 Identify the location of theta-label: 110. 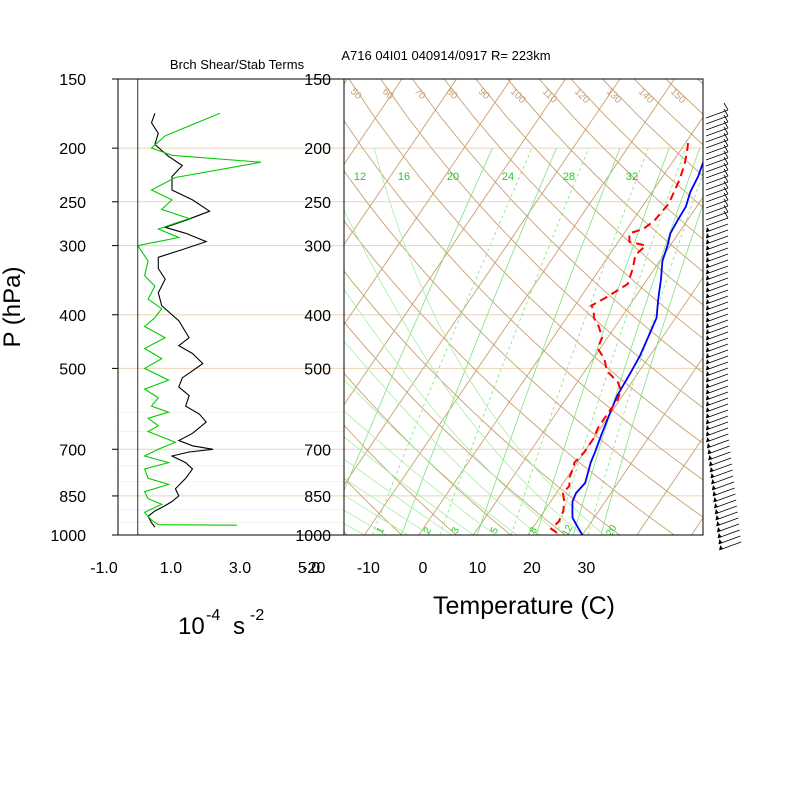
(549, 95).